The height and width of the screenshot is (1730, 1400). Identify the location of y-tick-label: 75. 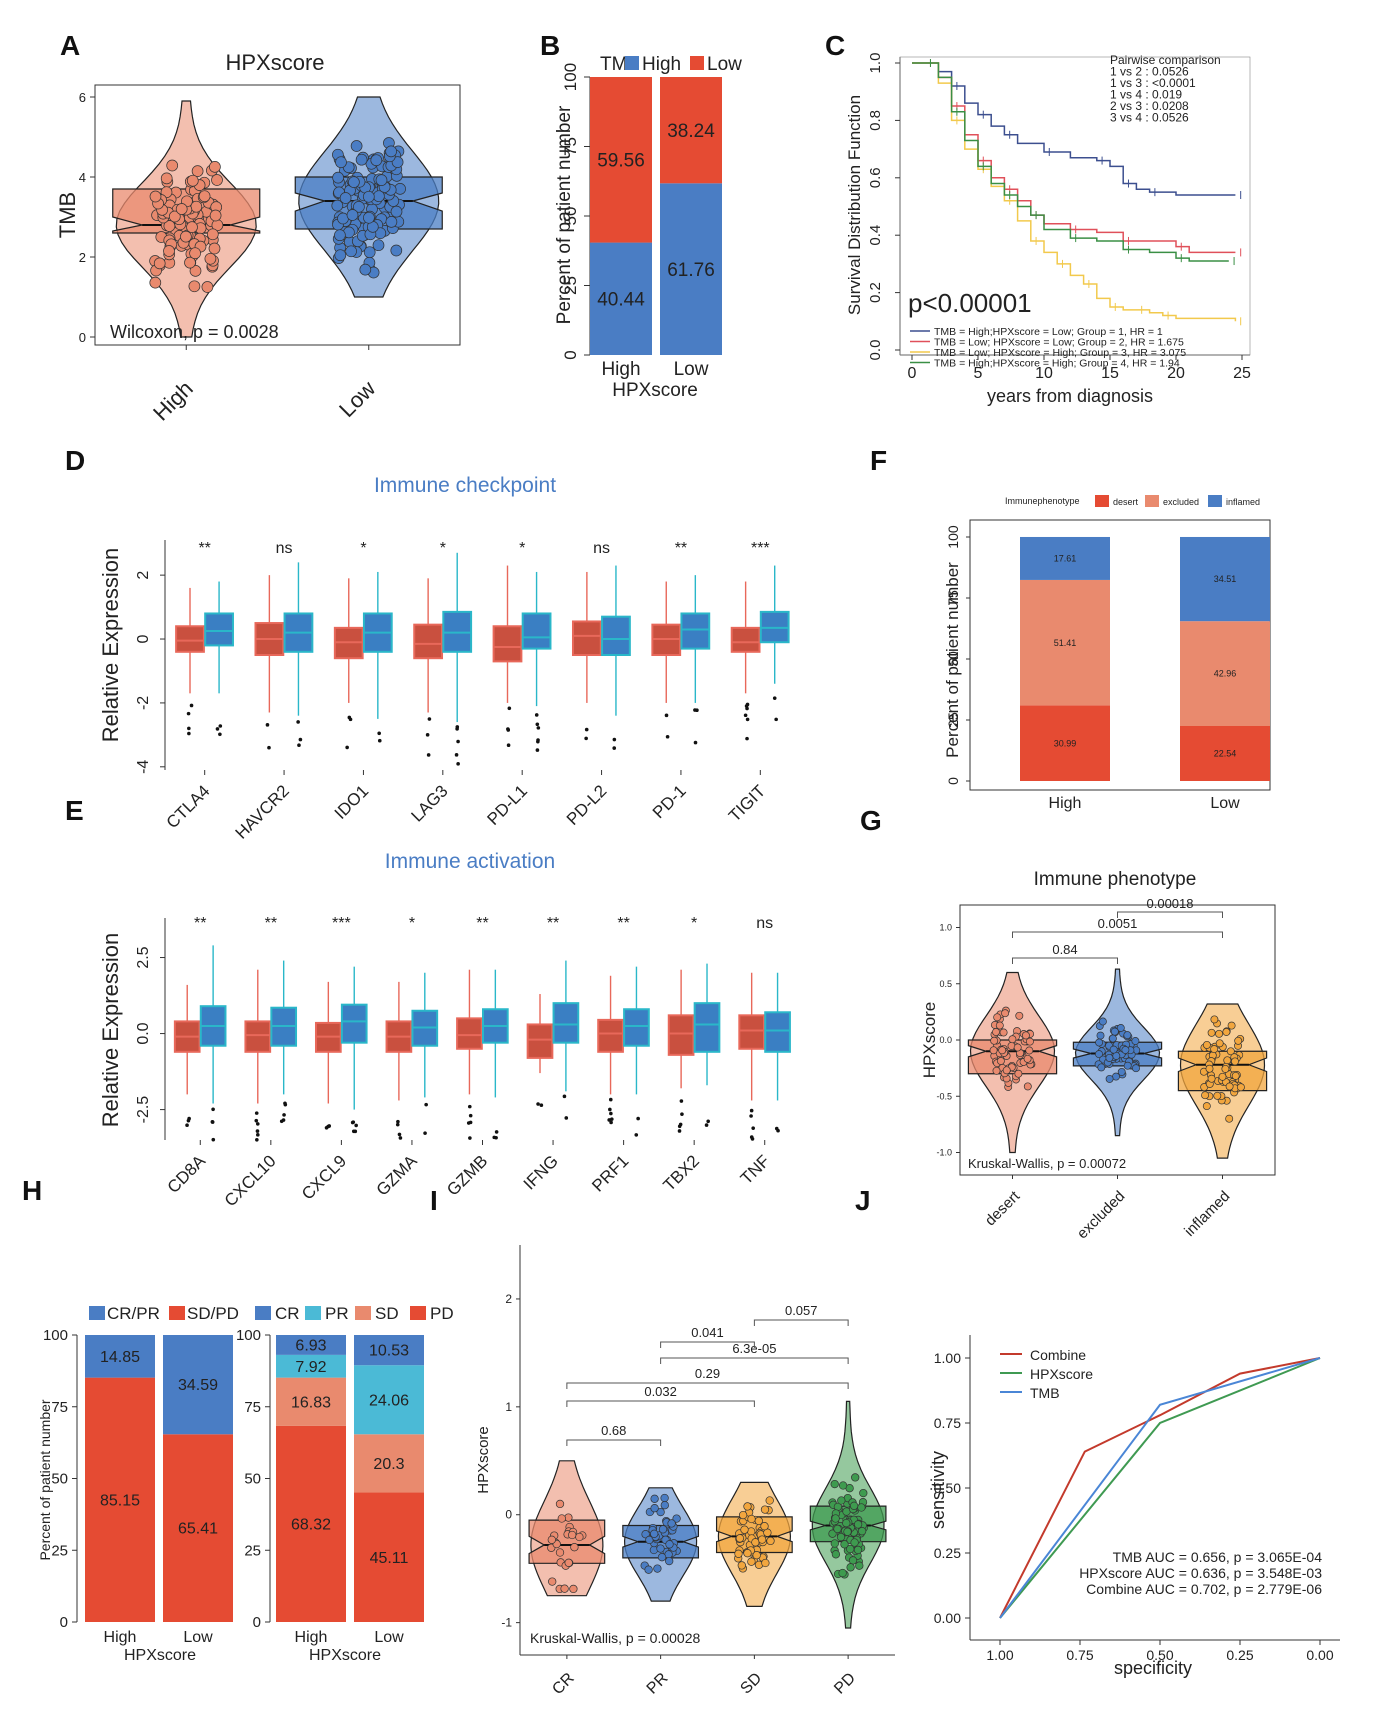
(953, 598).